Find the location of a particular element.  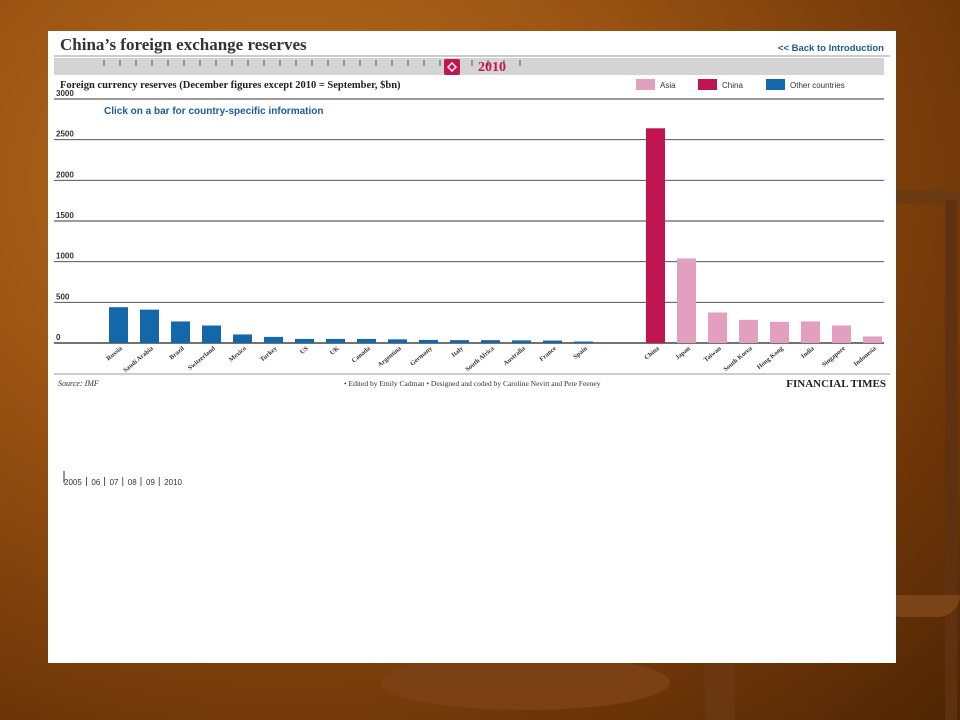

x-label-indonesia: Indonesia is located at coordinates (866, 356).